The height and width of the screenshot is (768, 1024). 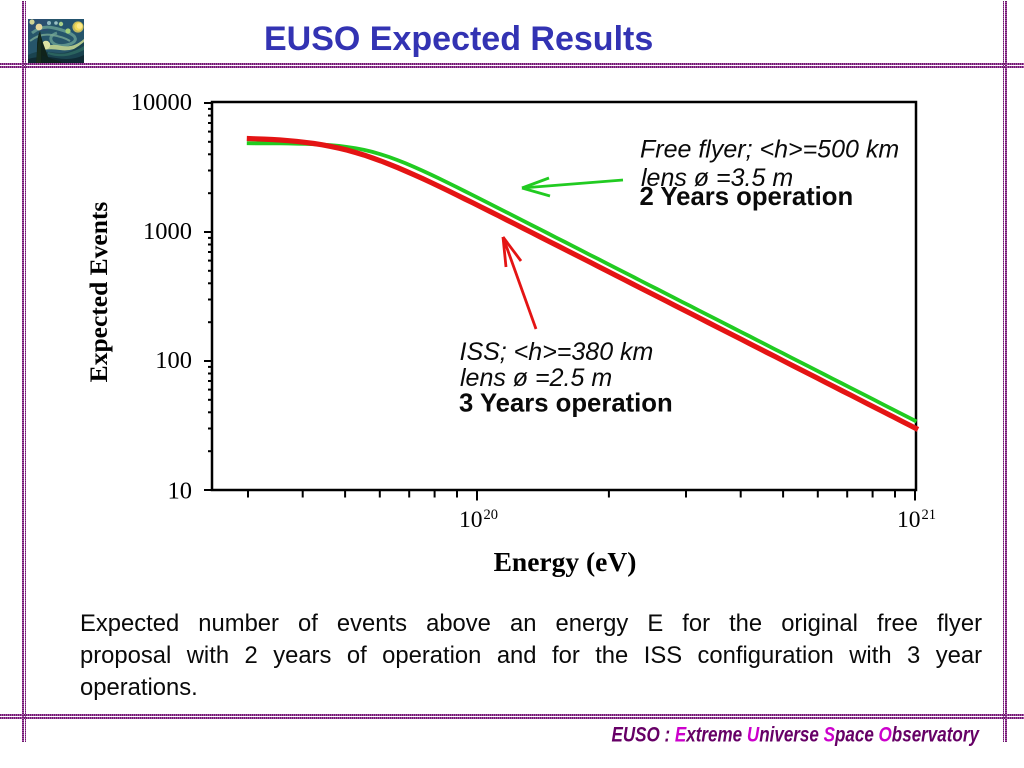 What do you see at coordinates (769, 150) in the screenshot?
I see `svg-text: Free flyer; <h>=500 km` at bounding box center [769, 150].